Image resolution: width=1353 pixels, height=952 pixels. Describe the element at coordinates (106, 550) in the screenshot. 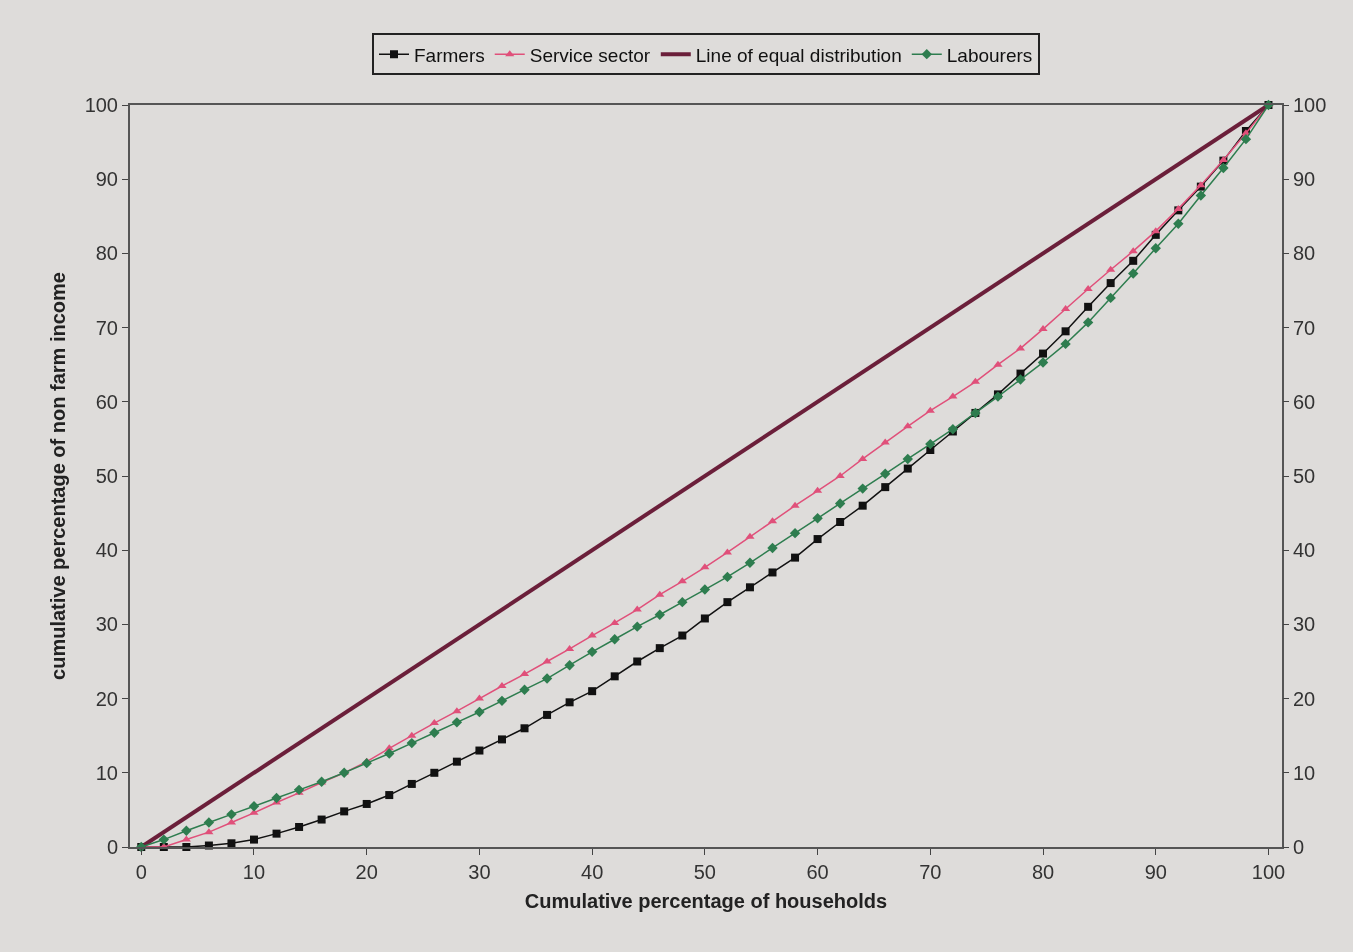

I see `y-tick-label: 40` at that location.